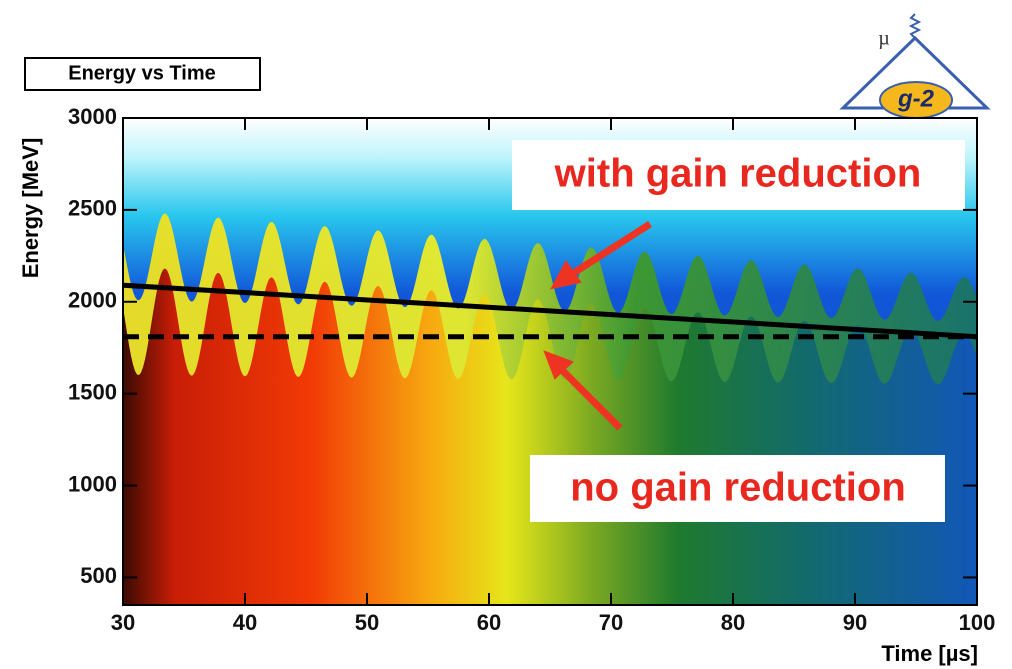 The image size is (1012, 669). Describe the element at coordinates (245, 622) in the screenshot. I see `x-tick-label: 40` at that location.